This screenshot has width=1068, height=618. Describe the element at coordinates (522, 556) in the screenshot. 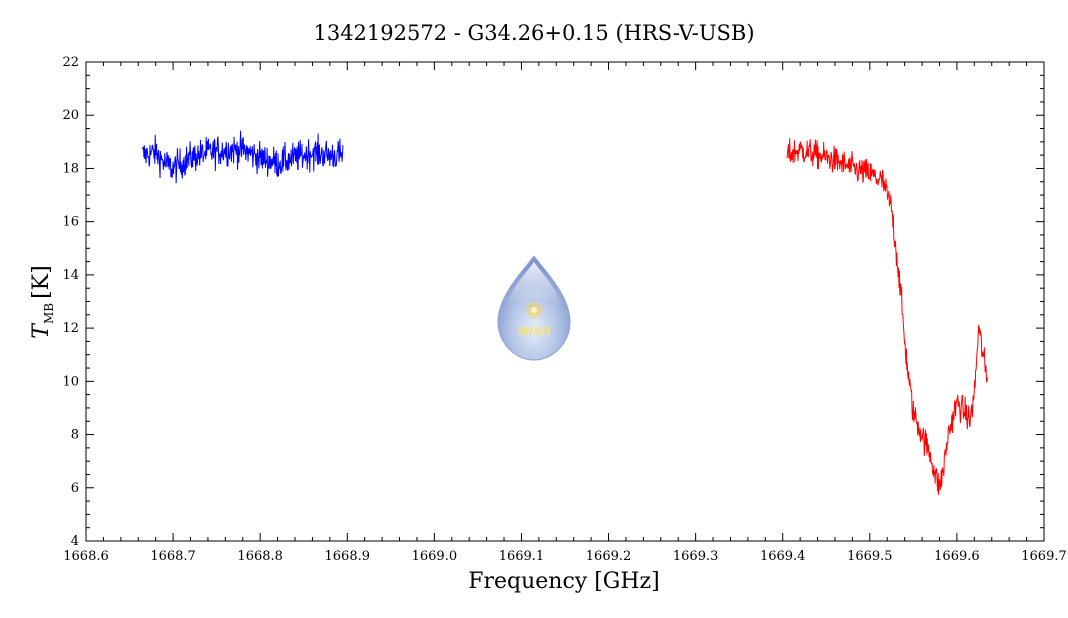

I see `x-tick-label: 1669.1` at that location.